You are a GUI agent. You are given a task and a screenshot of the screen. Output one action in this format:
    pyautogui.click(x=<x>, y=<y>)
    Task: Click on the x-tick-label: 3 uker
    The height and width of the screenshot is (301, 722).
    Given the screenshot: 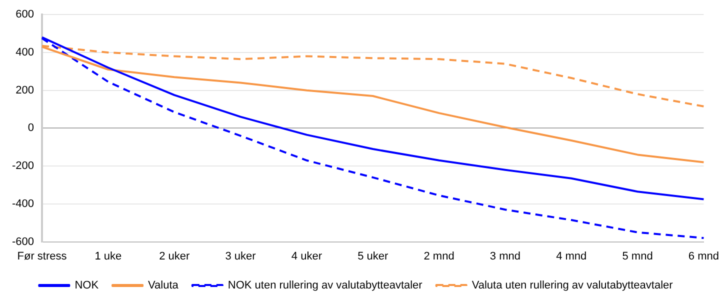 What is the action you would take?
    pyautogui.click(x=240, y=256)
    